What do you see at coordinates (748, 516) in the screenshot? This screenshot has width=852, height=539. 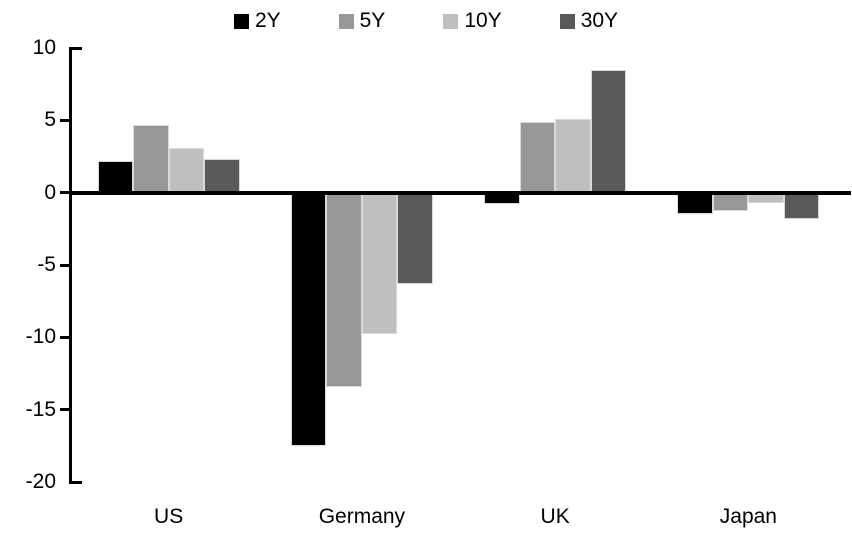 I see `x-axis-label-japan: Japan` at bounding box center [748, 516].